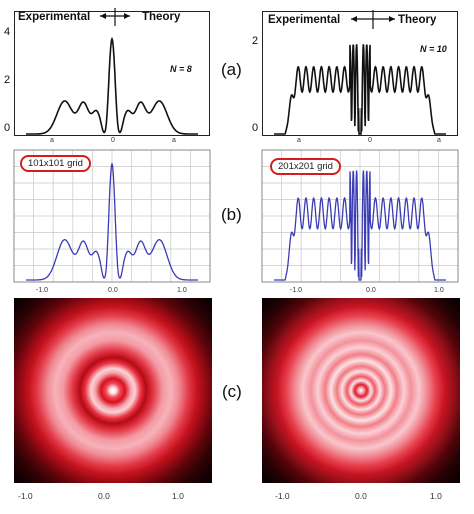 Image resolution: width=474 pixels, height=514 pixels. I want to click on xtick-c-right-1: -1.0, so click(282, 496).